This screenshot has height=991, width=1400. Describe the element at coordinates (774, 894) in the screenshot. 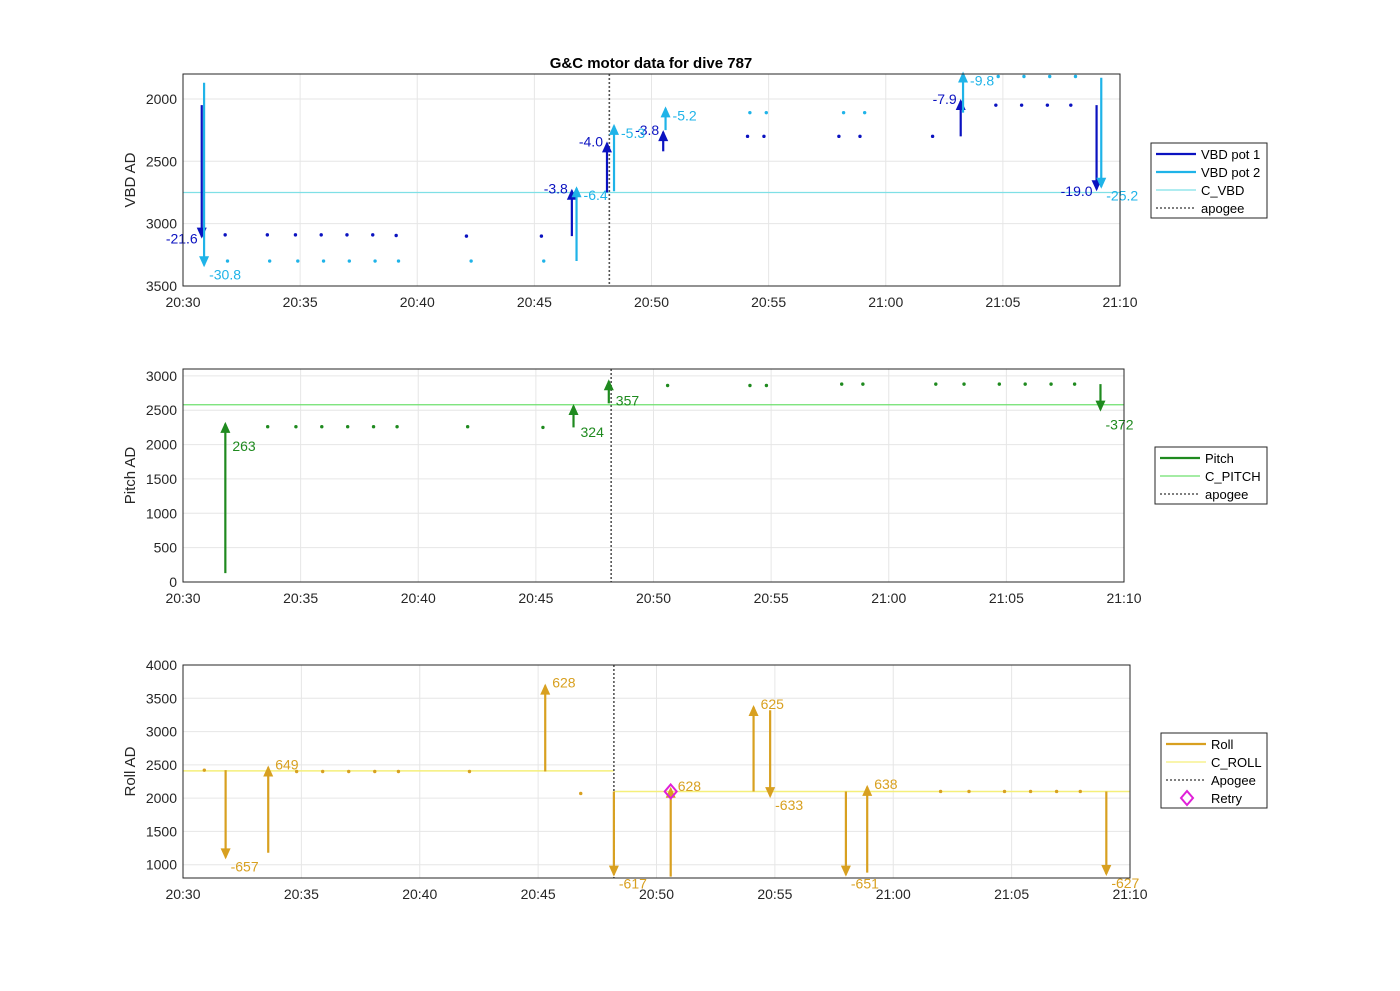

I see `roll-xtick-label: 20:55` at that location.